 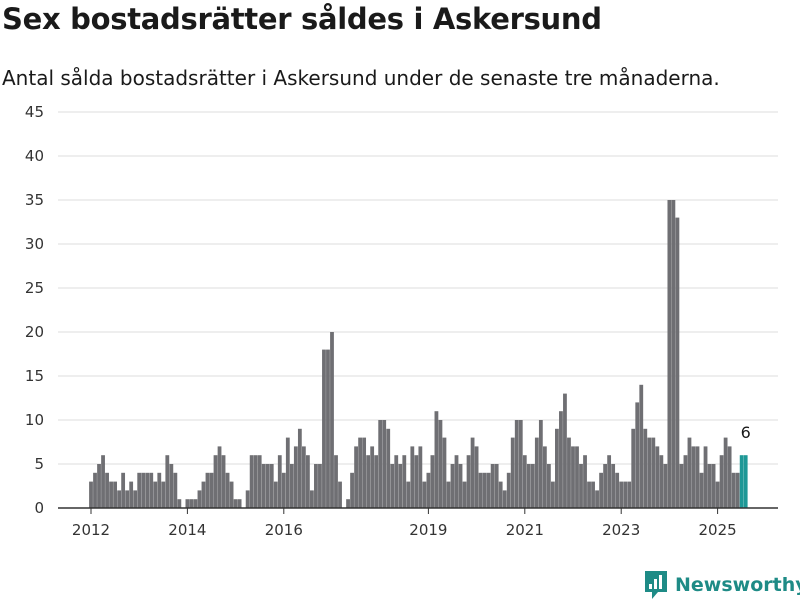 I want to click on newsworthy-logo-icon, so click(x=656, y=585).